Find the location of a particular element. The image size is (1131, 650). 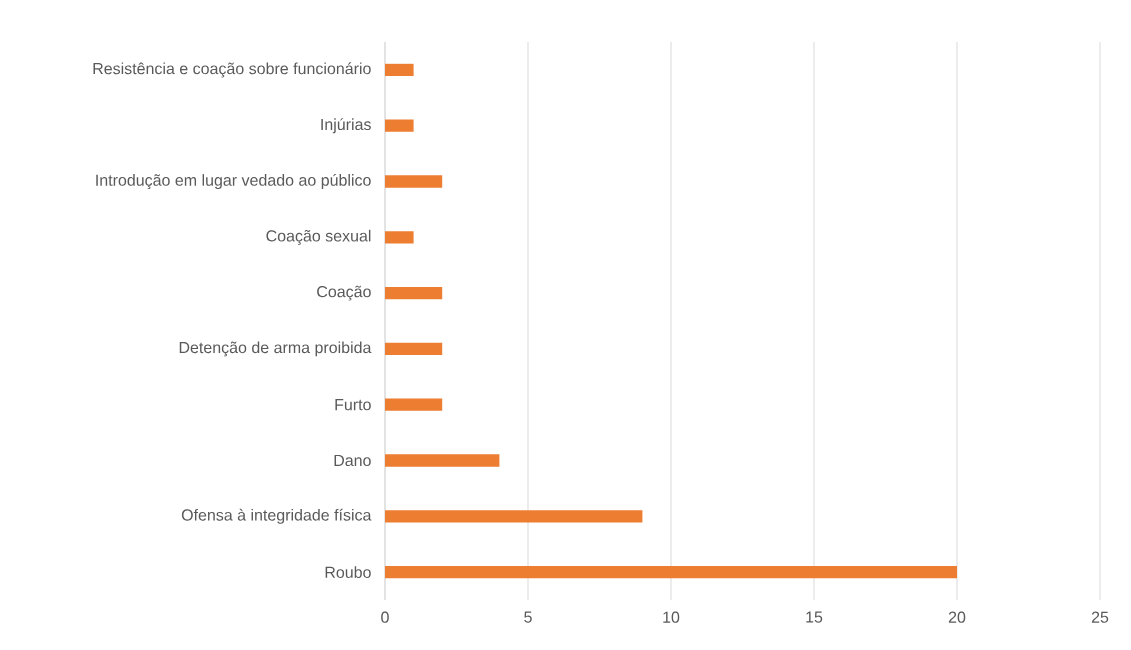

y-tick-label: Resistência e coação sobre funcionário is located at coordinates (232, 70).